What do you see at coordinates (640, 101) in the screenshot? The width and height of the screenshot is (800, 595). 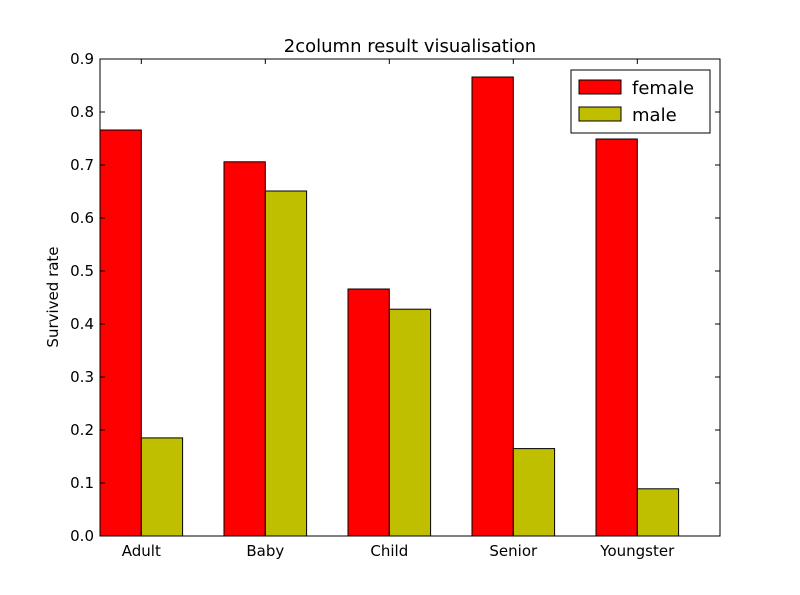 I see `legend: female male` at bounding box center [640, 101].